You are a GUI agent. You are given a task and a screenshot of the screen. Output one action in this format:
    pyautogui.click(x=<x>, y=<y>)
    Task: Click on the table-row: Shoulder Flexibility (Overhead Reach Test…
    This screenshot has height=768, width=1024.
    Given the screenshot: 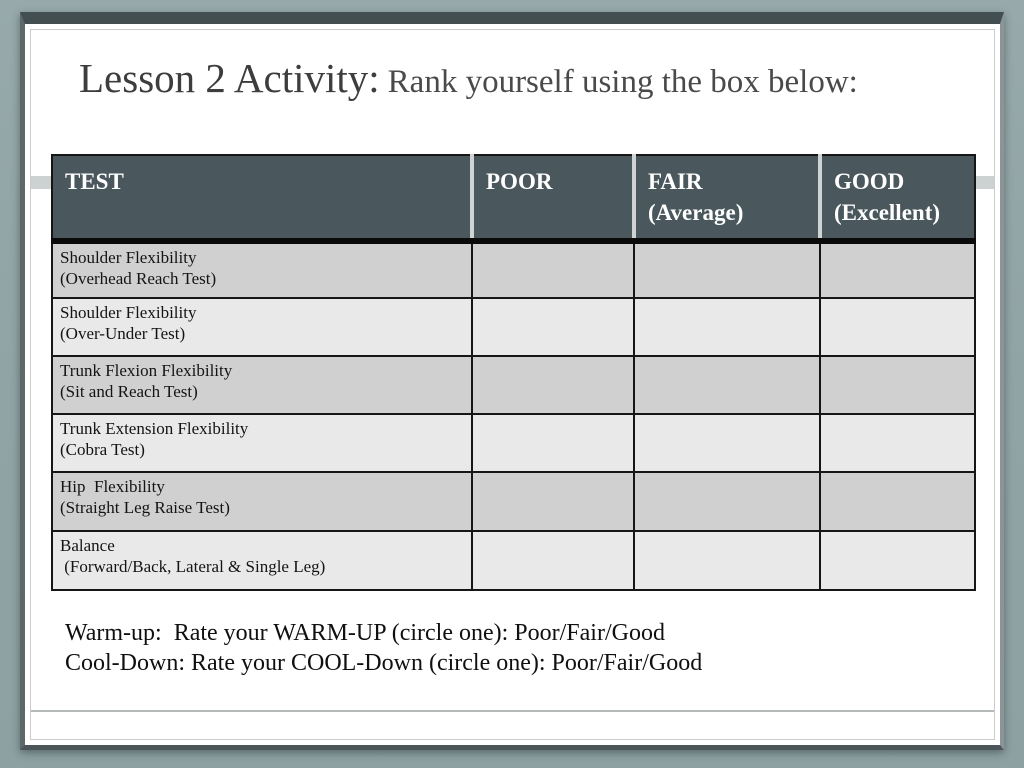 What is the action you would take?
    pyautogui.click(x=513, y=269)
    